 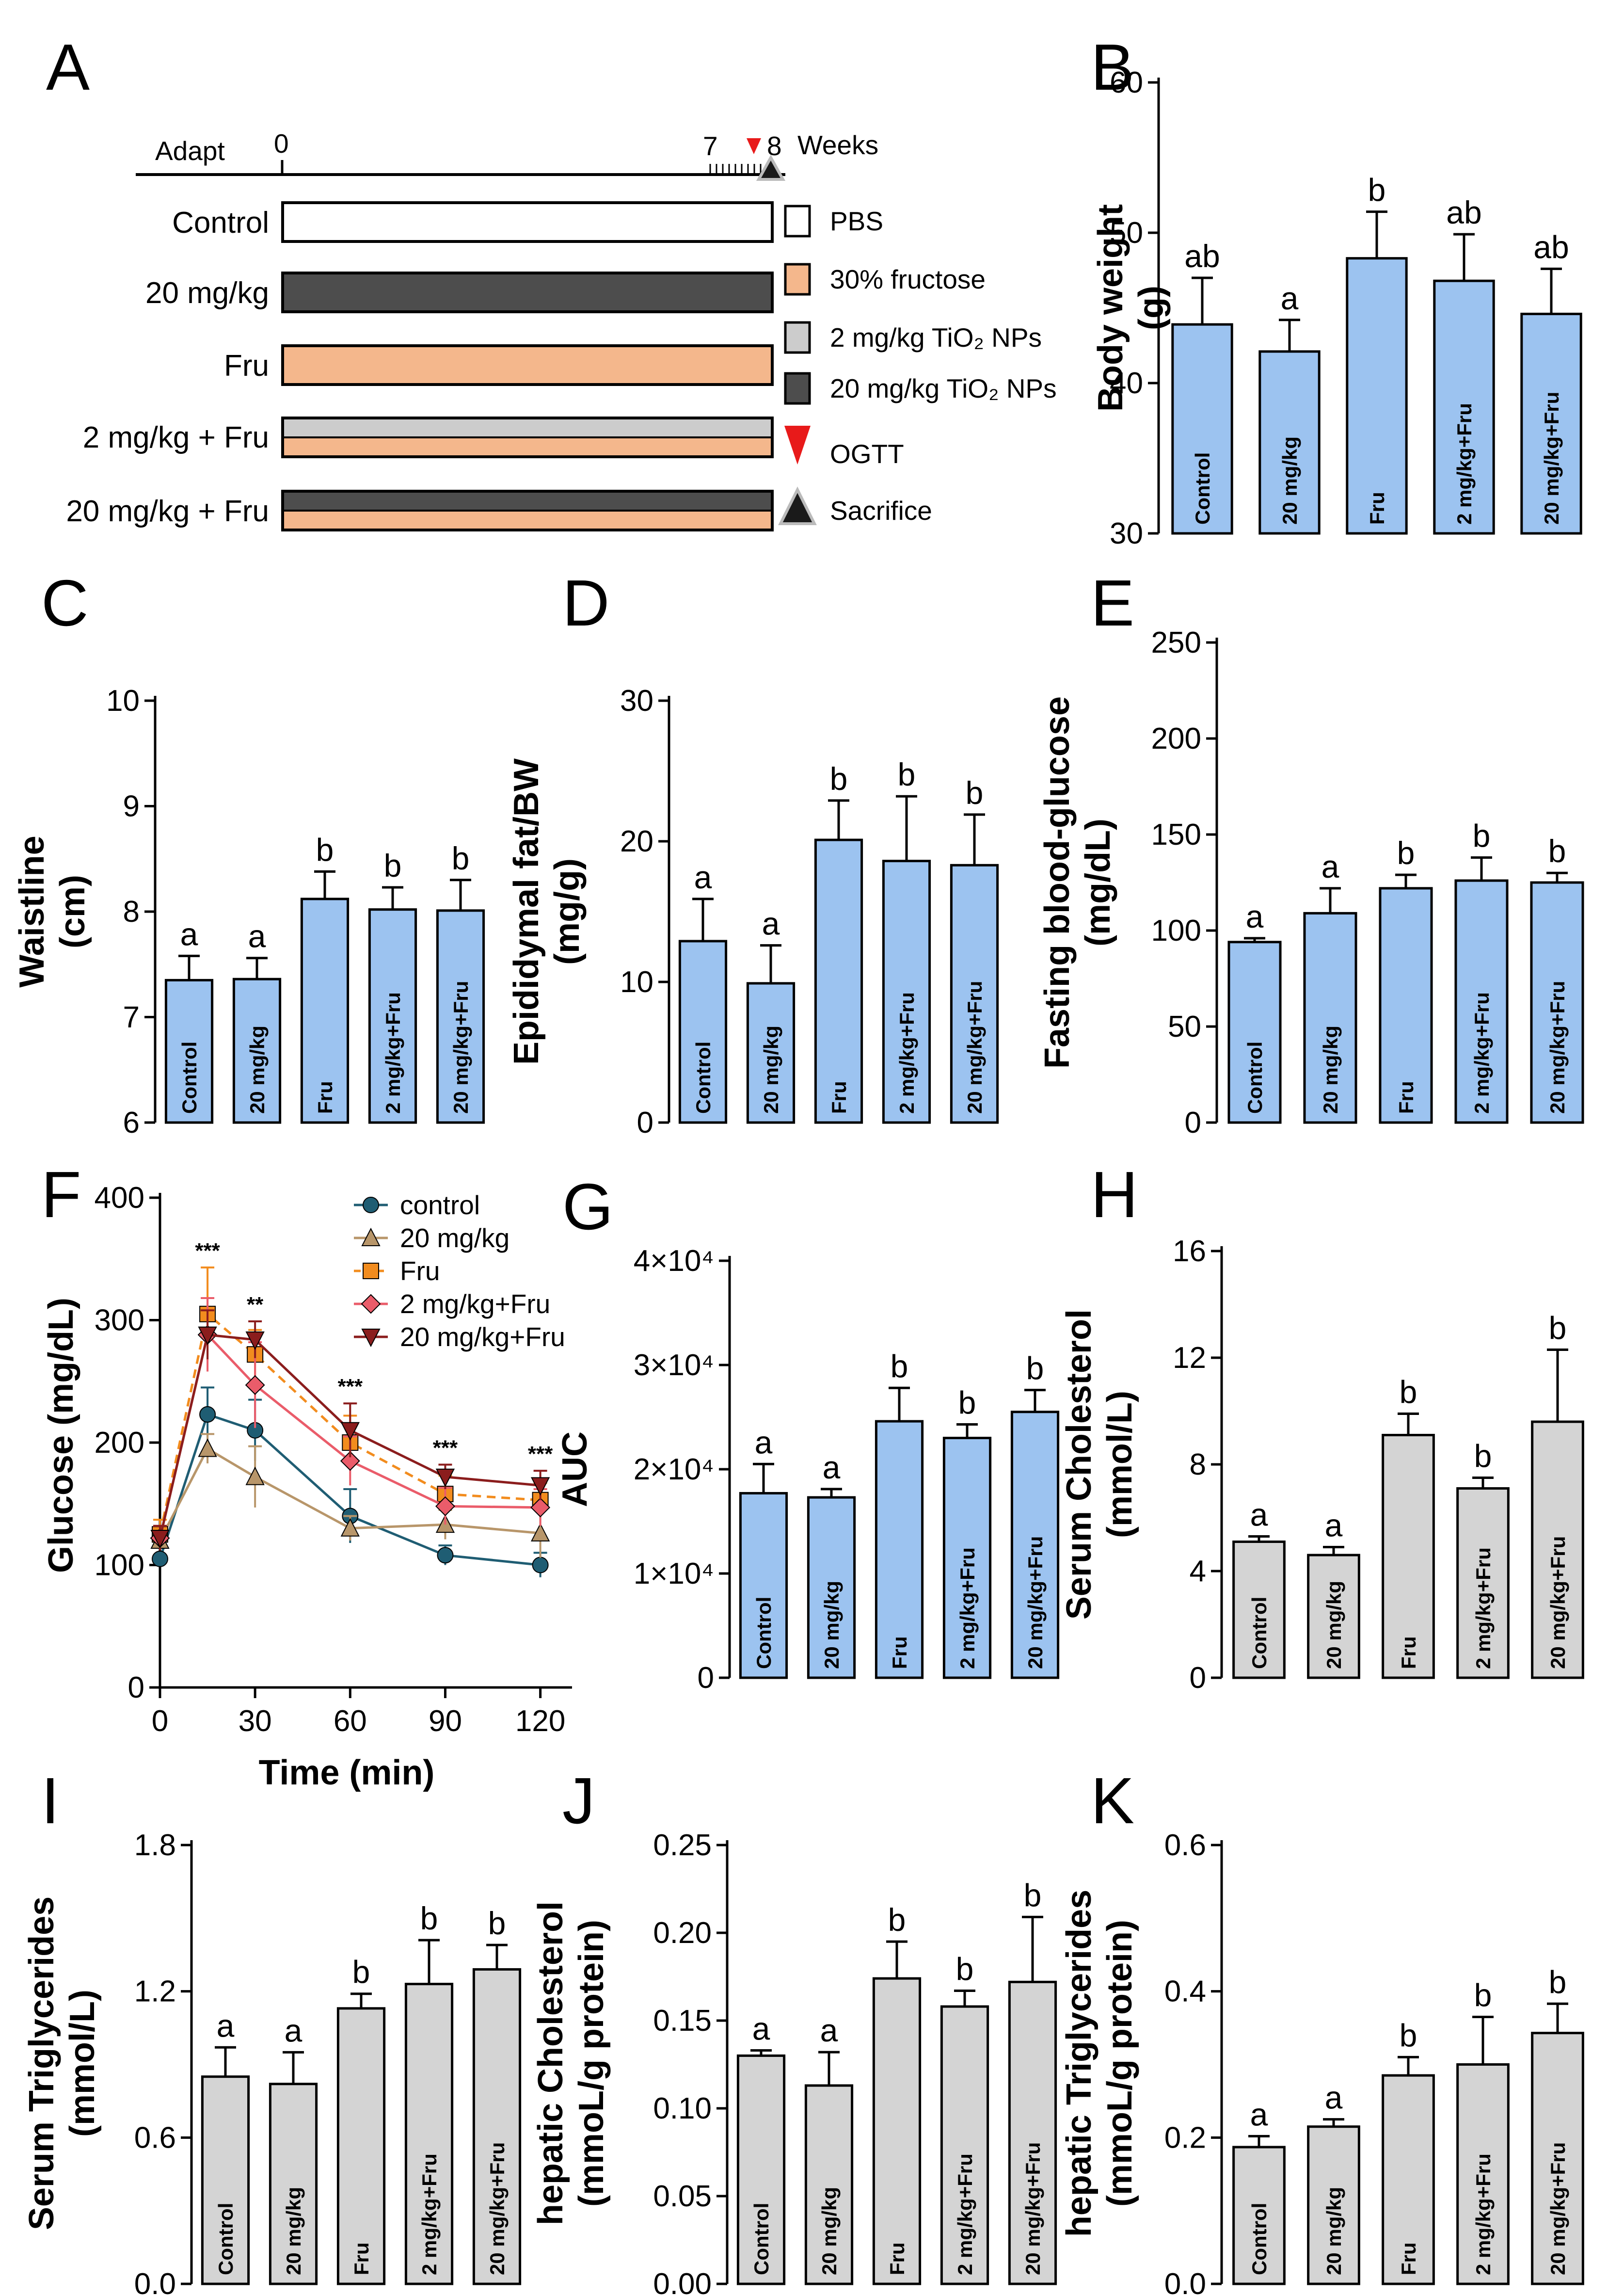 What do you see at coordinates (220, 223) in the screenshot?
I see `group-label-control: Control` at bounding box center [220, 223].